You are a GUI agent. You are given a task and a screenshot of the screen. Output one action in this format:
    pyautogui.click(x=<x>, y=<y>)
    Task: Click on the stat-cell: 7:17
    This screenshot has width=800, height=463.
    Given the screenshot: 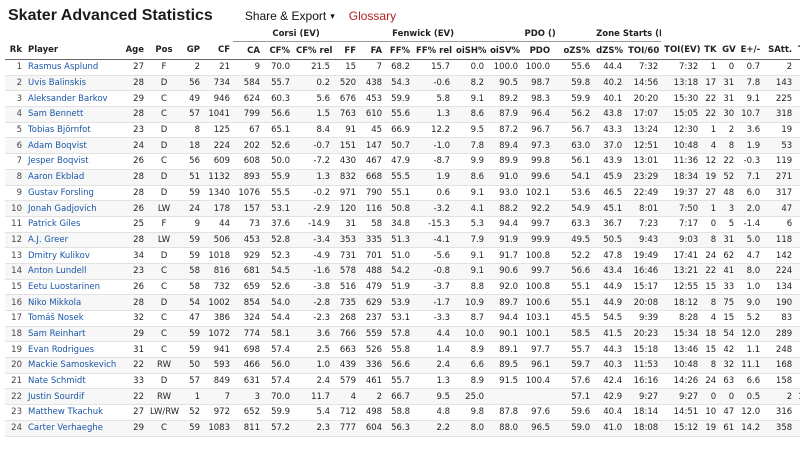 What is the action you would take?
    pyautogui.click(x=681, y=224)
    